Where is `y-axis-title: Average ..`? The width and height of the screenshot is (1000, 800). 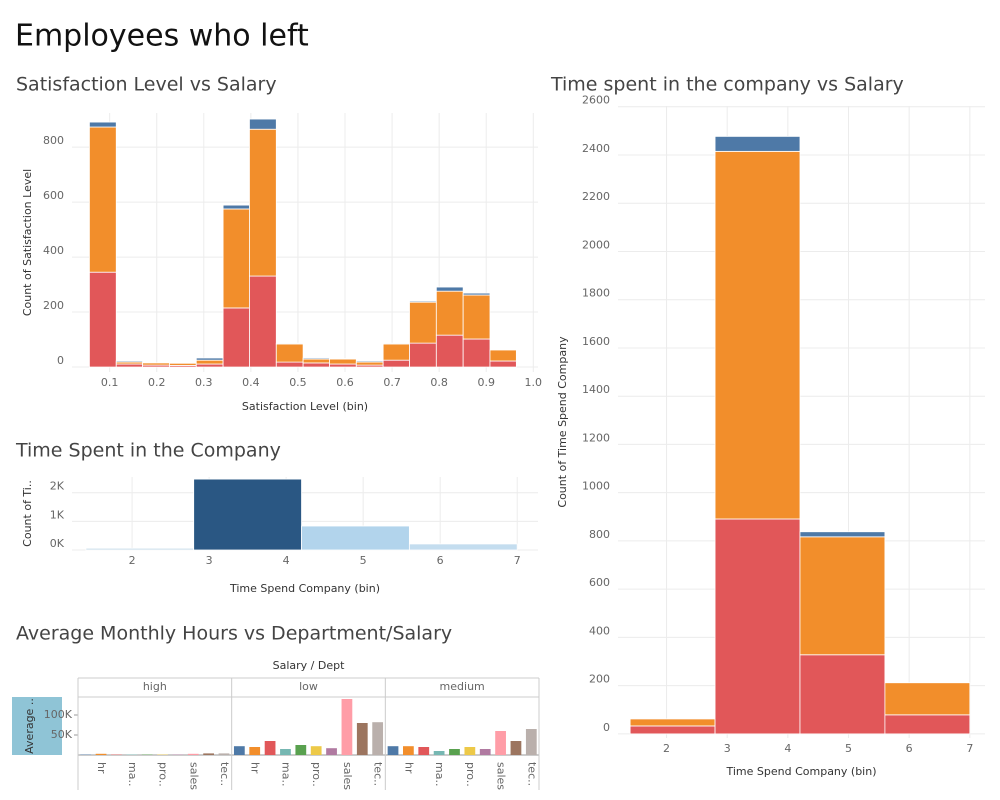 y-axis-title: Average .. is located at coordinates (29, 726).